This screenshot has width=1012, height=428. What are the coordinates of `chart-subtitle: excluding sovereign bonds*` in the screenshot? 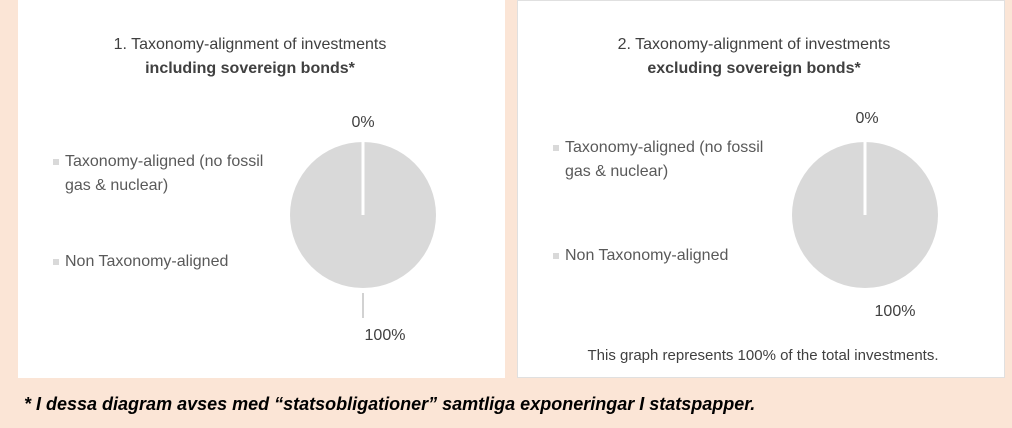 It's located at (754, 68).